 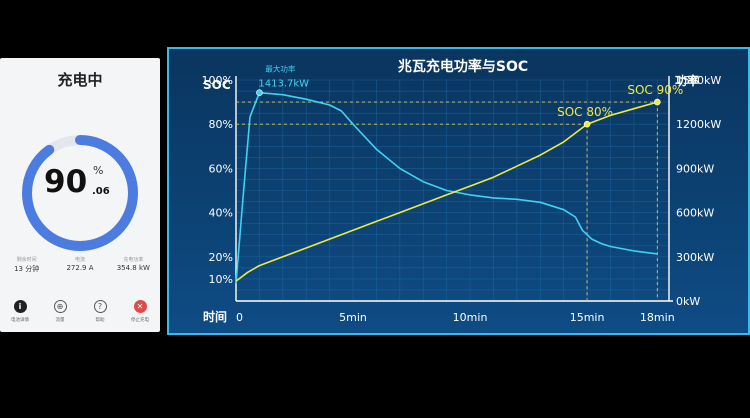 I want to click on y-right-tick-label: 1200kW, so click(x=698, y=124).